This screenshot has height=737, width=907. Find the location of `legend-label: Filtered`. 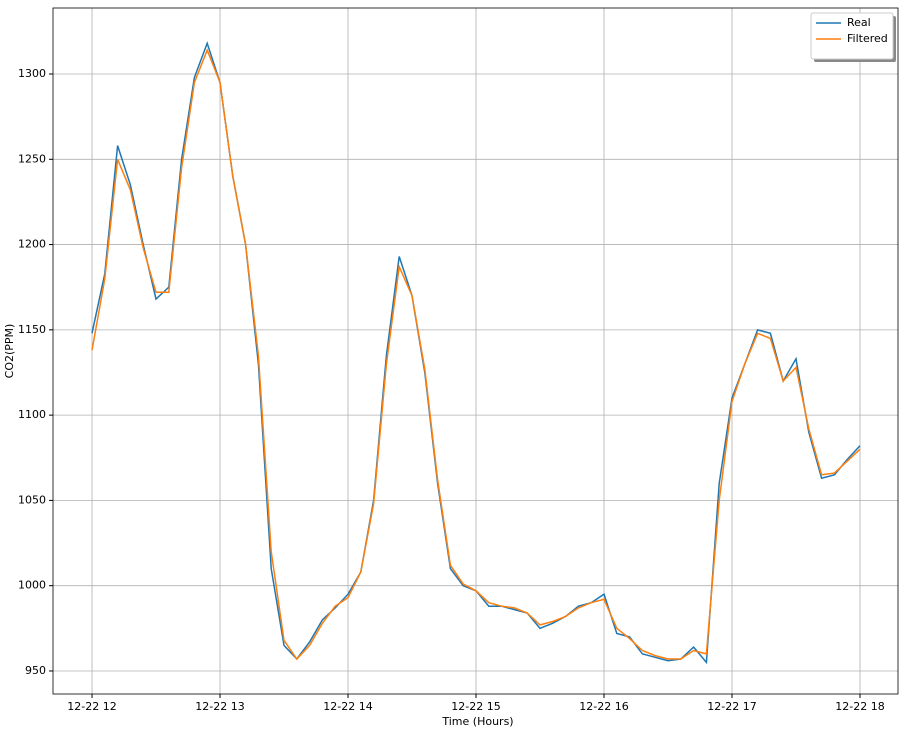

legend-label: Filtered is located at coordinates (867, 38).